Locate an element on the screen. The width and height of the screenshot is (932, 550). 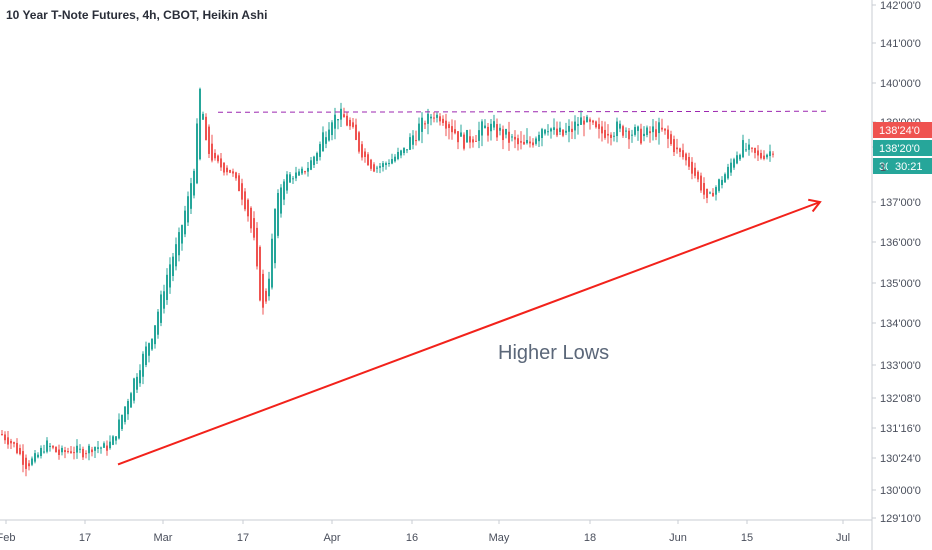
resistance-line is located at coordinates (523, 111).